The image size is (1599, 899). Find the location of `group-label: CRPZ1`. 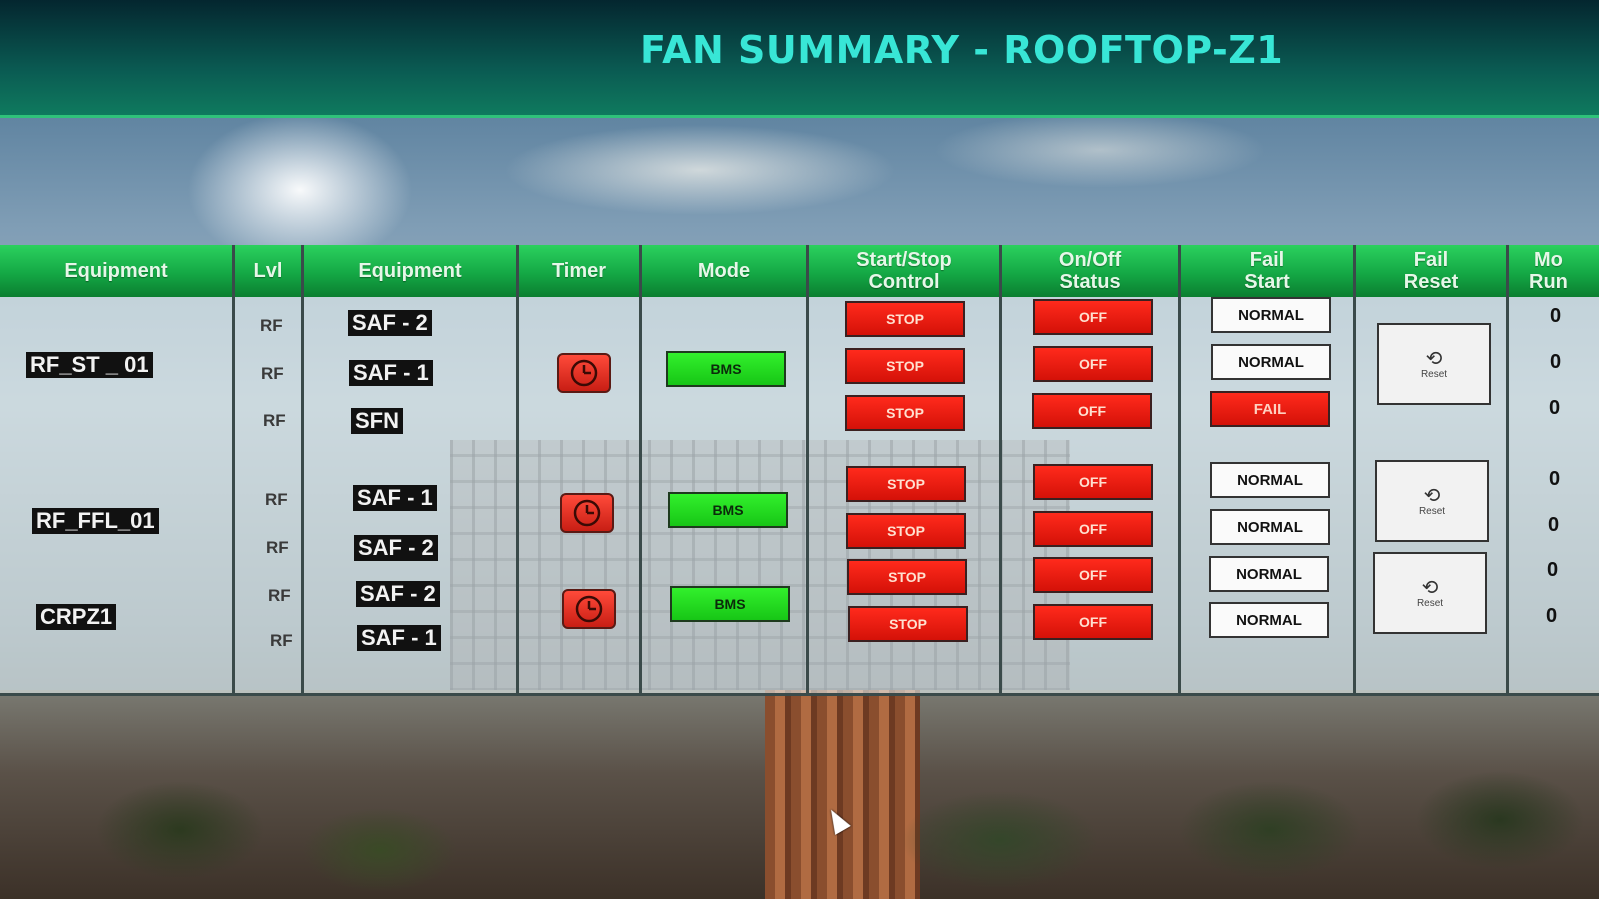

group-label: CRPZ1 is located at coordinates (76, 617).